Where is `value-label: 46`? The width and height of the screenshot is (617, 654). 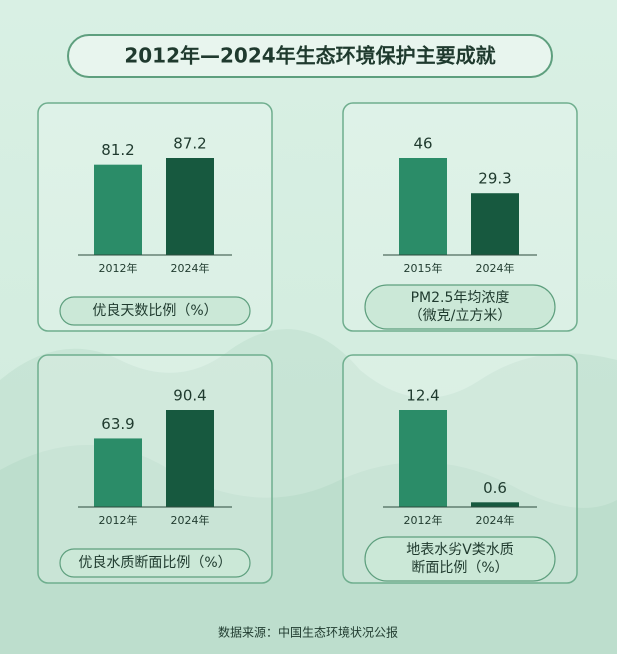 value-label: 46 is located at coordinates (422, 144).